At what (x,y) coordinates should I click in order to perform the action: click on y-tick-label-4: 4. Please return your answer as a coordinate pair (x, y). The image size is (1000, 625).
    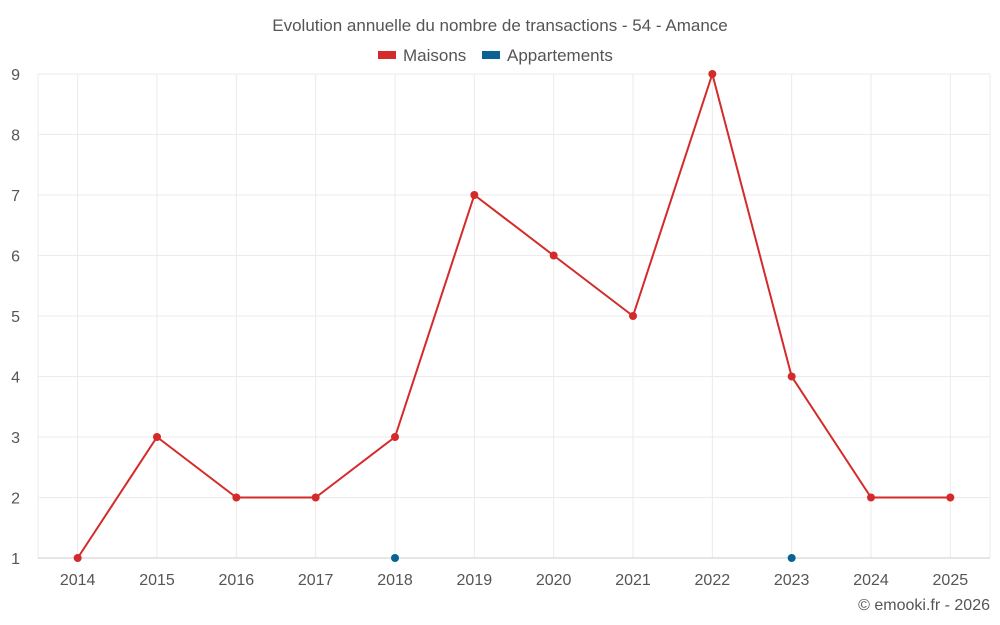
    Looking at the image, I should click on (15, 378).